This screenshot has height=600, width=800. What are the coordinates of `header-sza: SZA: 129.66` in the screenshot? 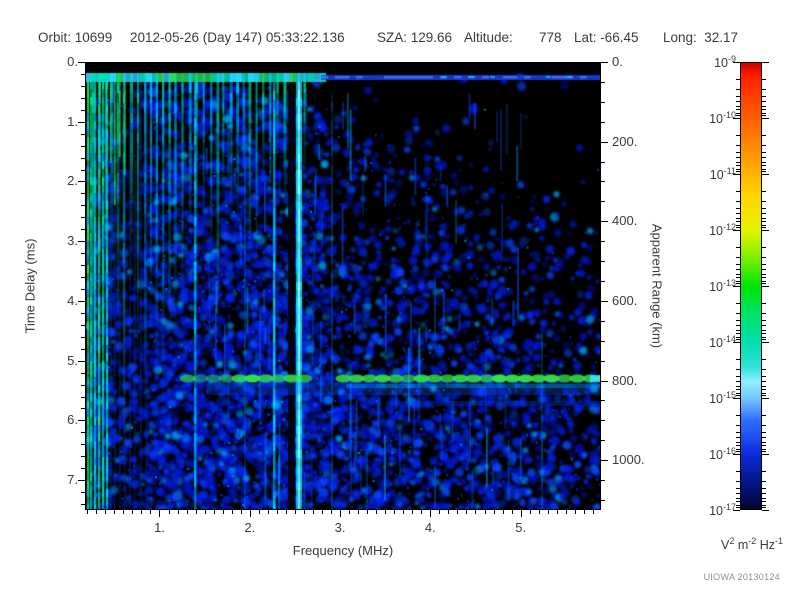 It's located at (415, 37).